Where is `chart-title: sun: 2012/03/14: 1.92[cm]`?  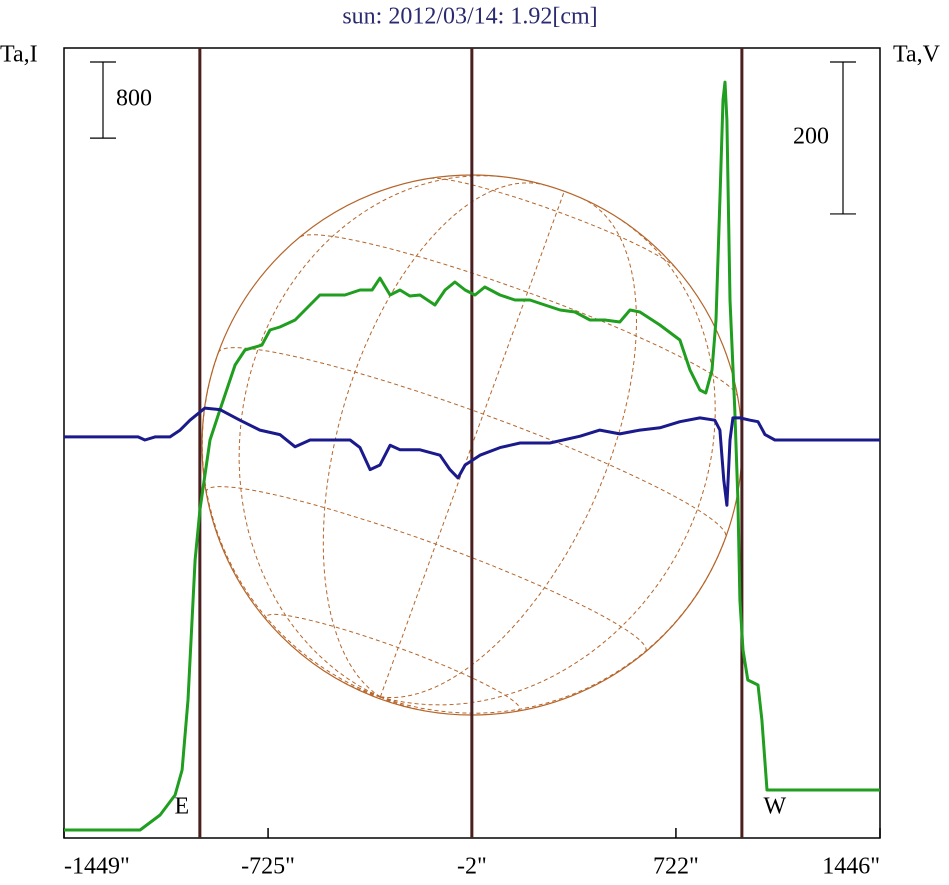
chart-title: sun: 2012/03/14: 1.92[cm] is located at coordinates (469, 17).